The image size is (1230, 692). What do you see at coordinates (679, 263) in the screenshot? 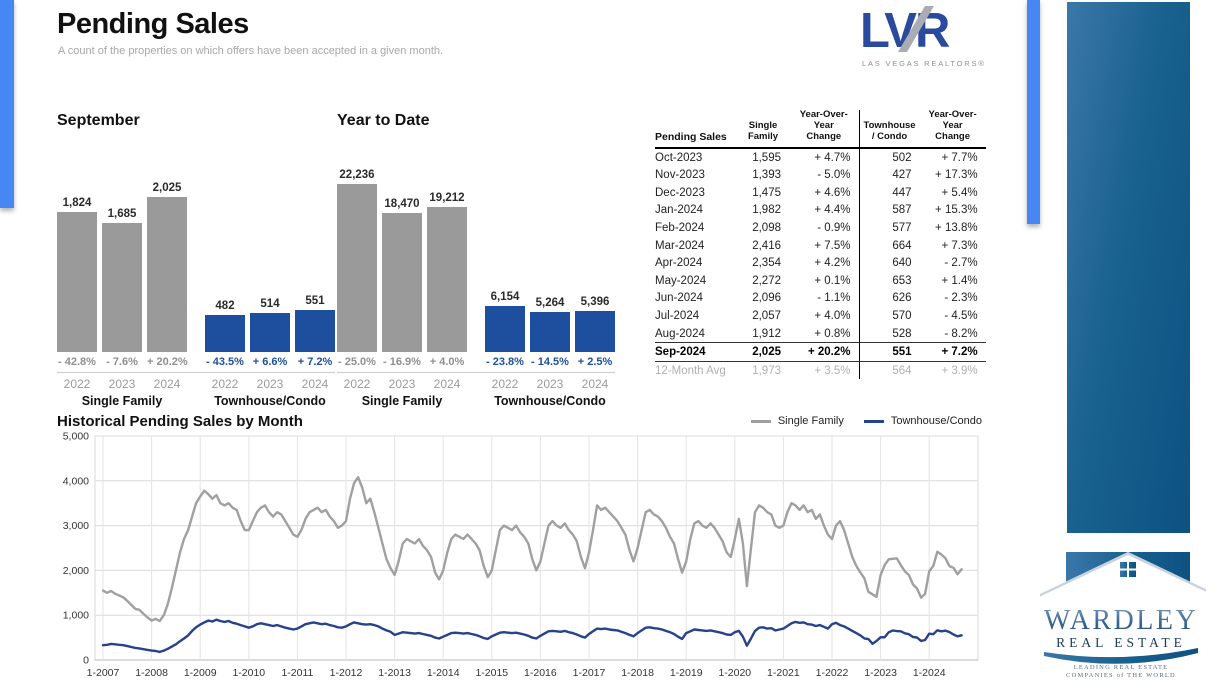
I see `table-cell: Apr-2024` at bounding box center [679, 263].